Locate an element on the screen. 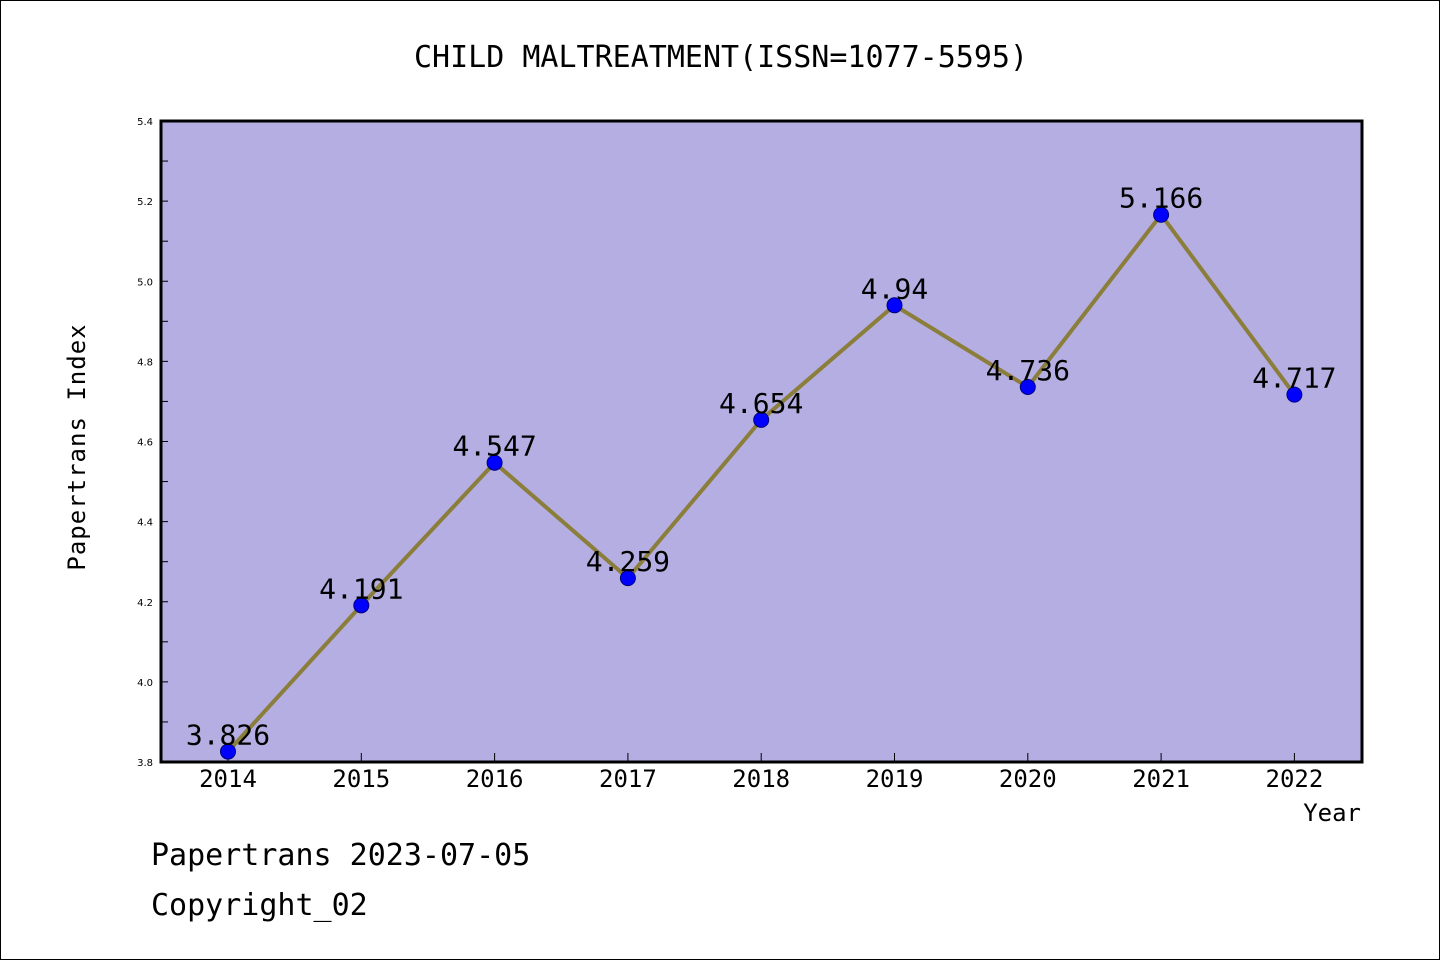  y-tick-label: 4.6 is located at coordinates (145, 443).